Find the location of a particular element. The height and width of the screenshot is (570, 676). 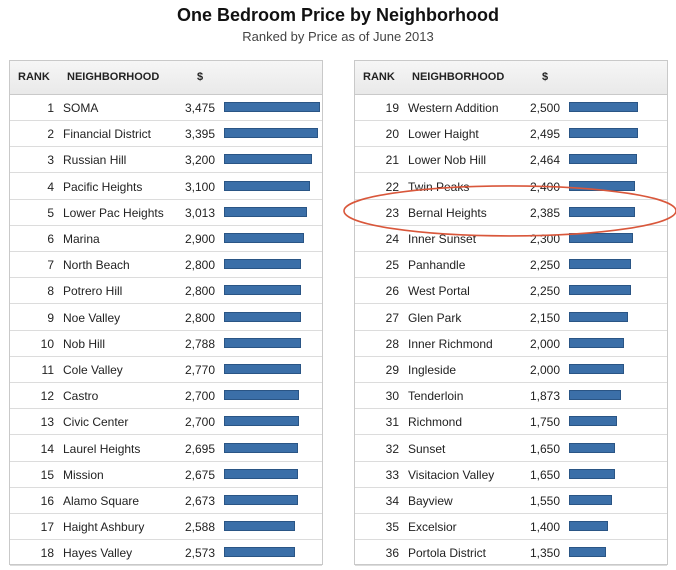

neighborhood-label: Inner Richmond is located at coordinates (450, 343).